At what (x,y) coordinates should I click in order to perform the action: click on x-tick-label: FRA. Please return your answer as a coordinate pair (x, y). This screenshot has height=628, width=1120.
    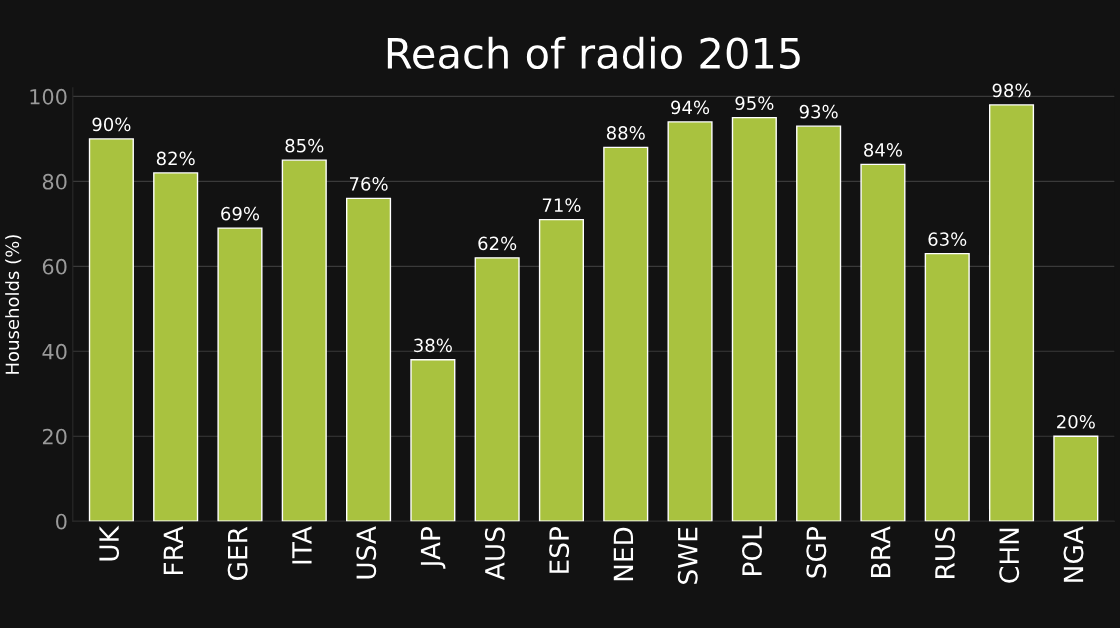
    Looking at the image, I should click on (173, 550).